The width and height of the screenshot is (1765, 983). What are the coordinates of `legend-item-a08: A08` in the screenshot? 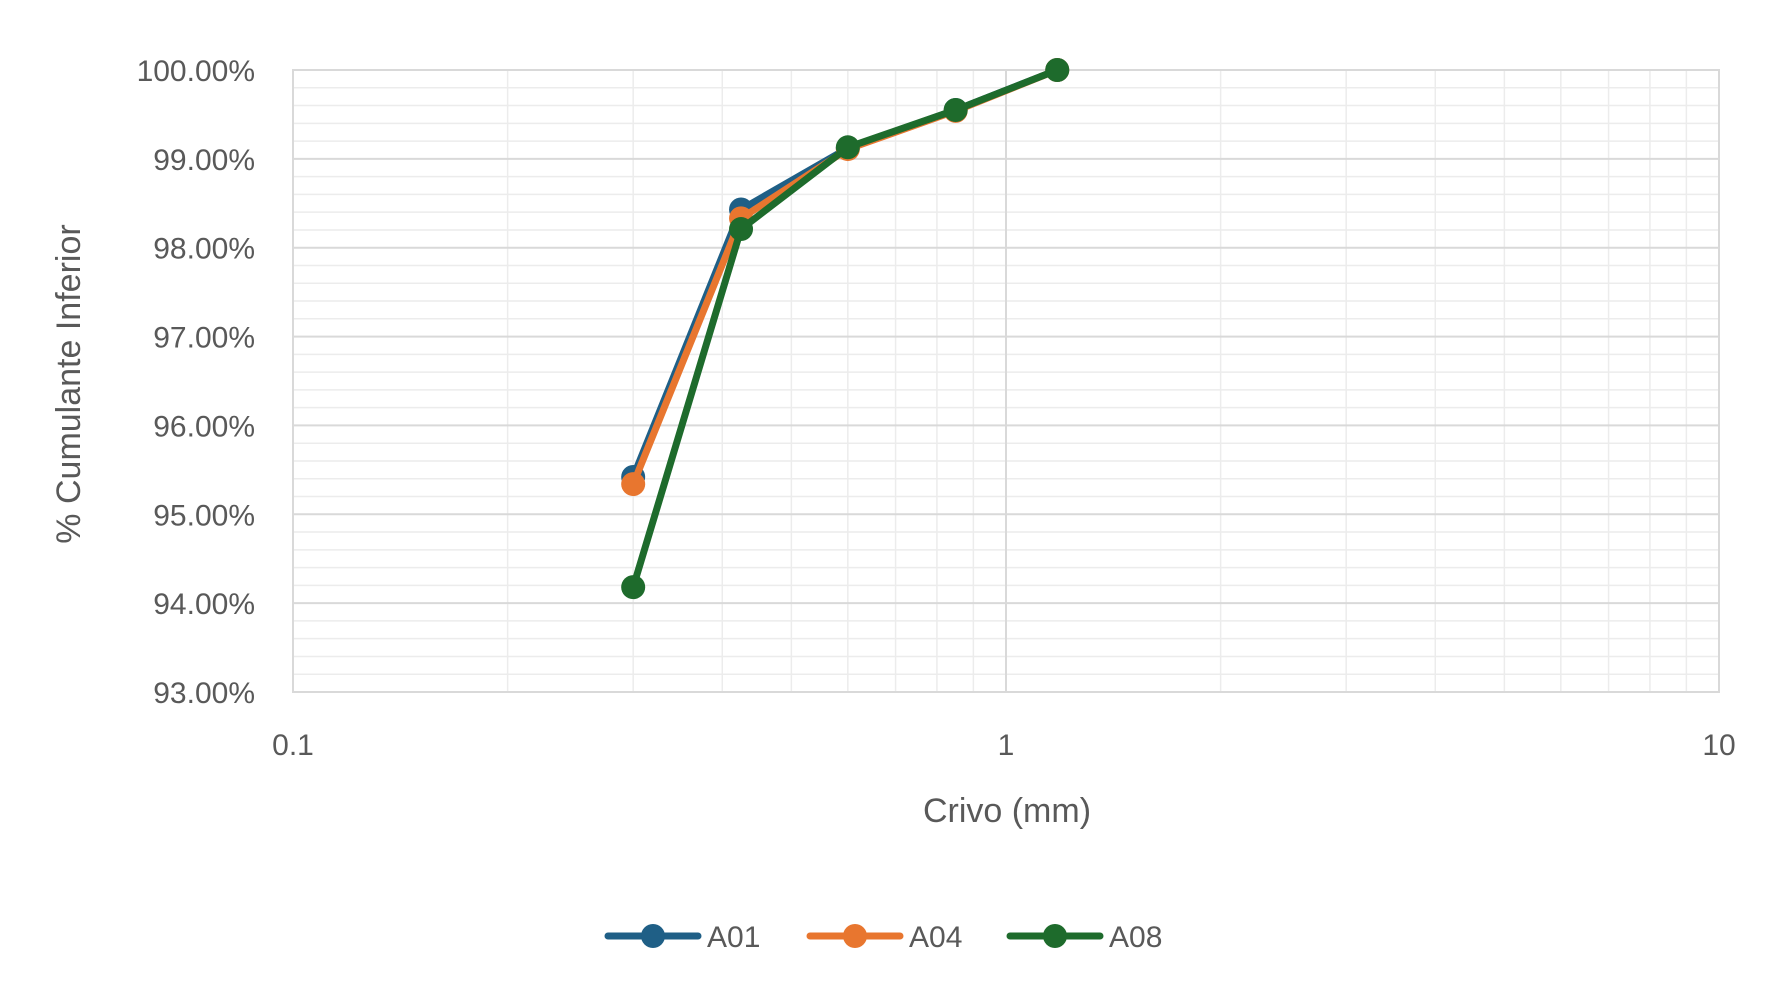 It's located at (1084, 937).